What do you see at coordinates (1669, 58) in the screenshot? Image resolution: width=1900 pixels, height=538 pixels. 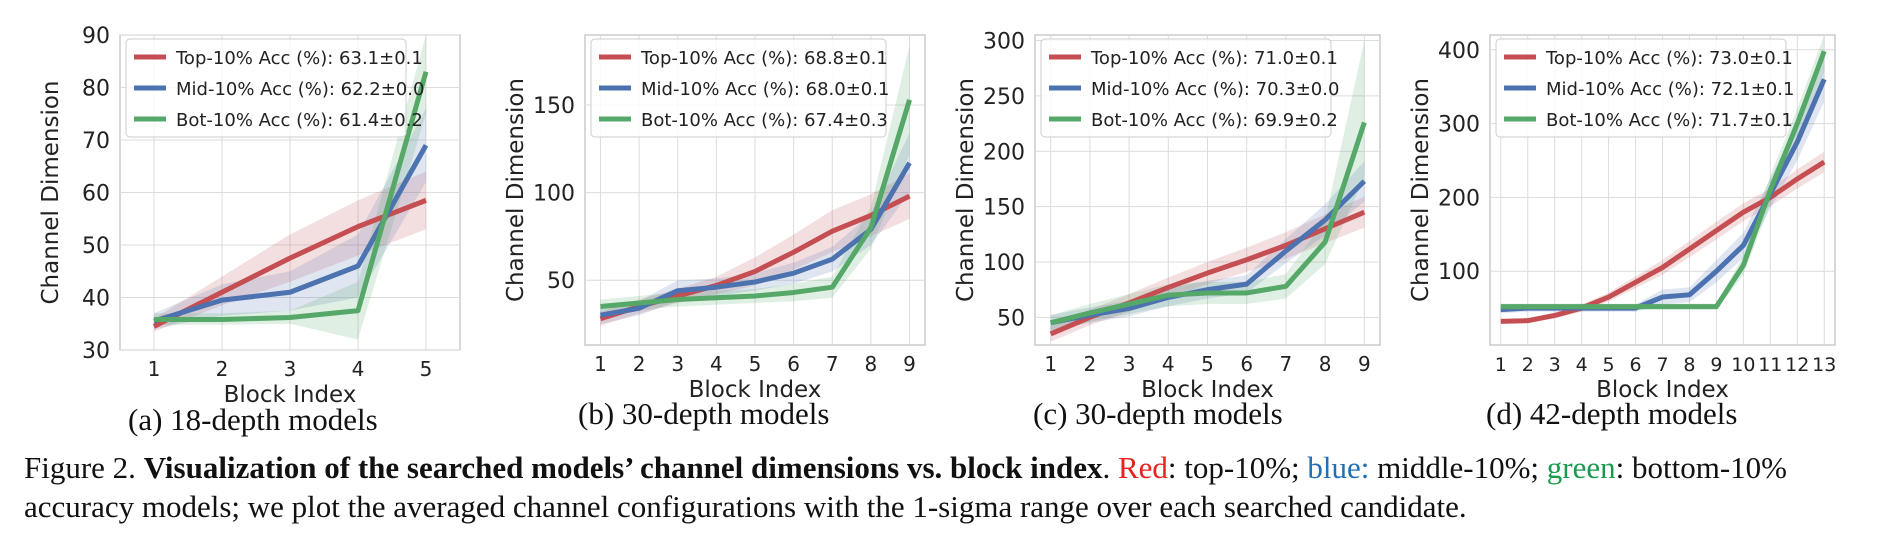 I see `legend-label-top: Top-10% Acc (%): 73.0±0.1` at bounding box center [1669, 58].